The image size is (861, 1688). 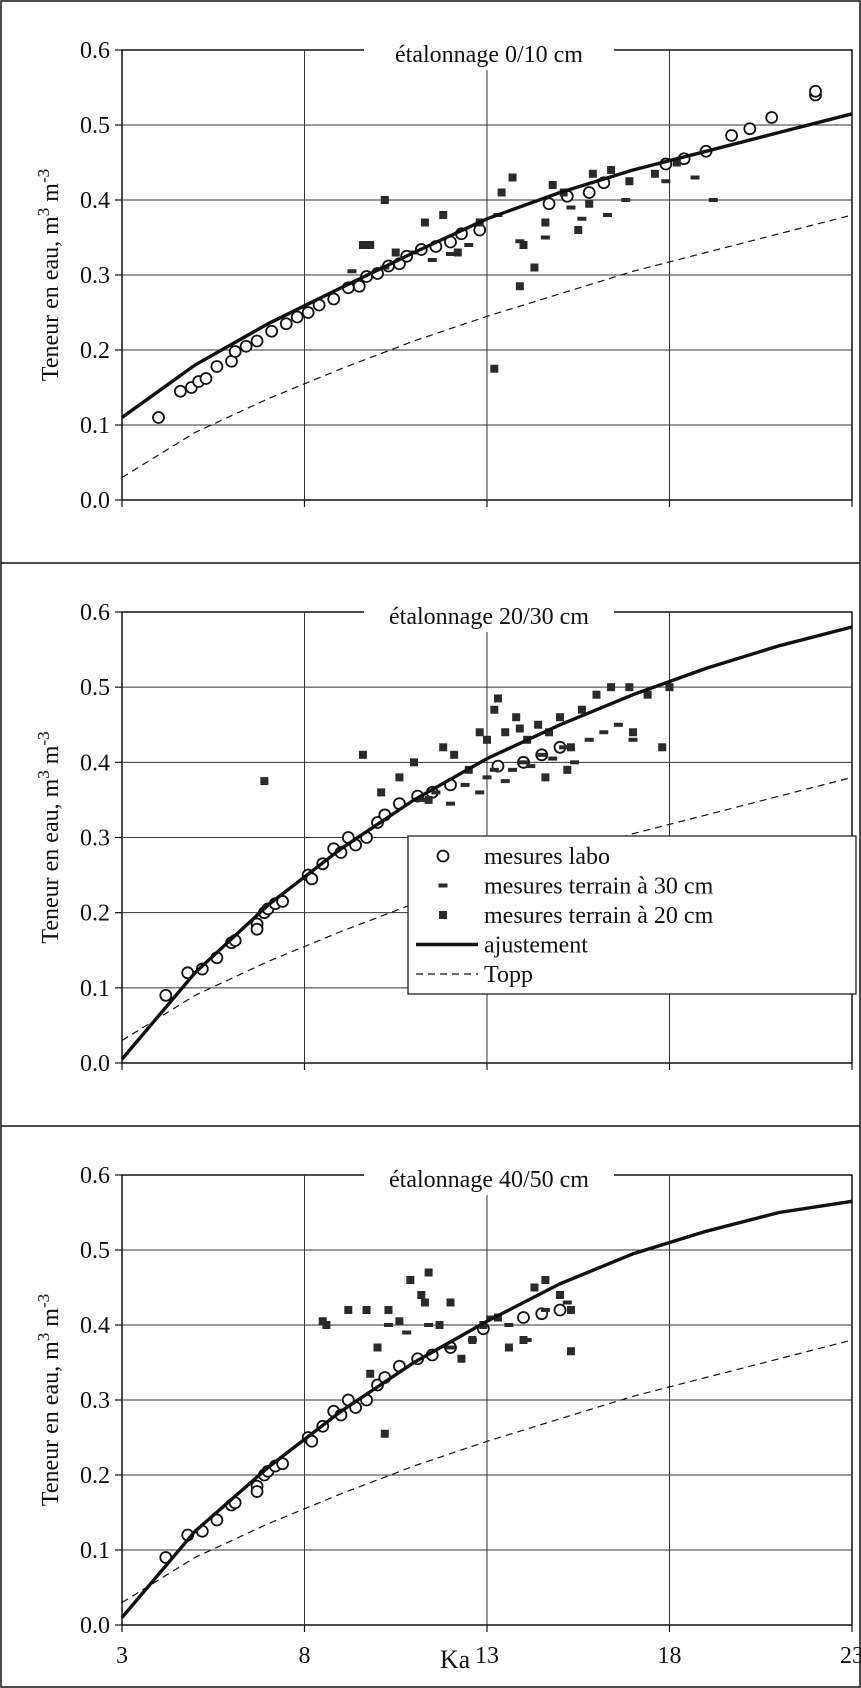 I want to click on panel-title: étalonnage 40/50 cm, so click(x=489, y=1180).